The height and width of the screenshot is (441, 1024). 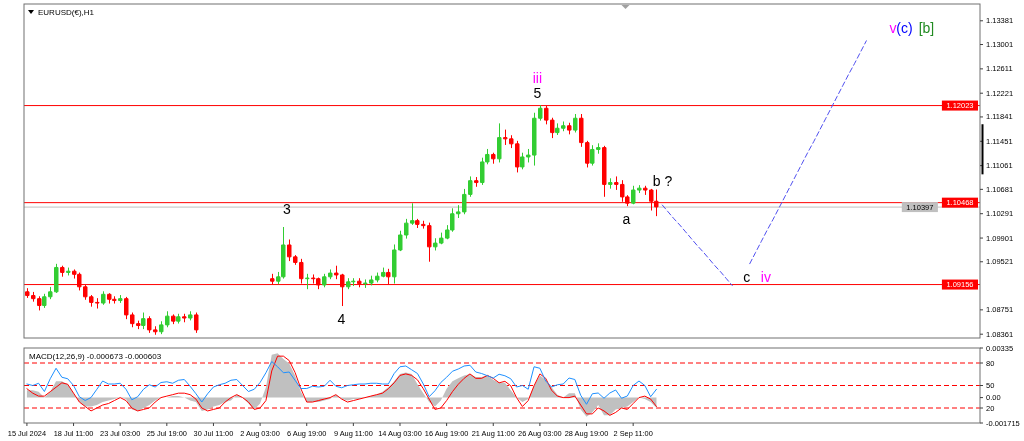 I want to click on annotation: 4, so click(x=341, y=318).